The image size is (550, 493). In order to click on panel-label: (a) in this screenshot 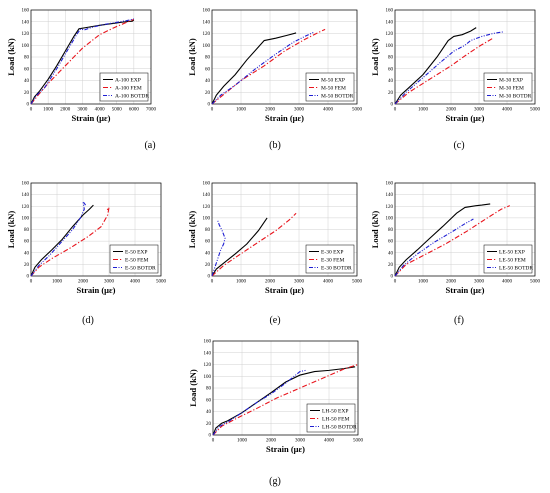, I will do `click(149, 145)`.